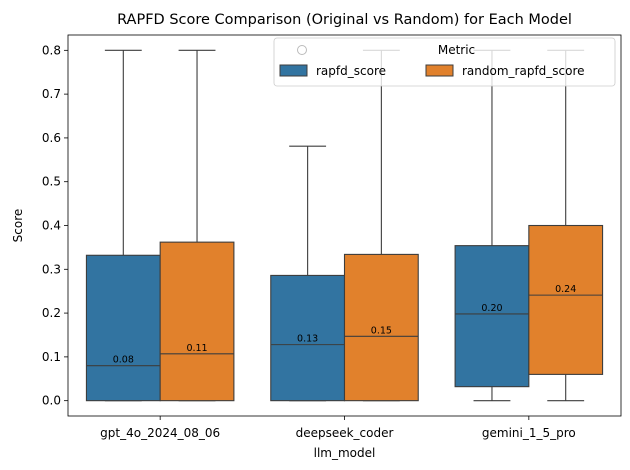  I want to click on x-tick-label: gemini_1_5_pro, so click(529, 433).